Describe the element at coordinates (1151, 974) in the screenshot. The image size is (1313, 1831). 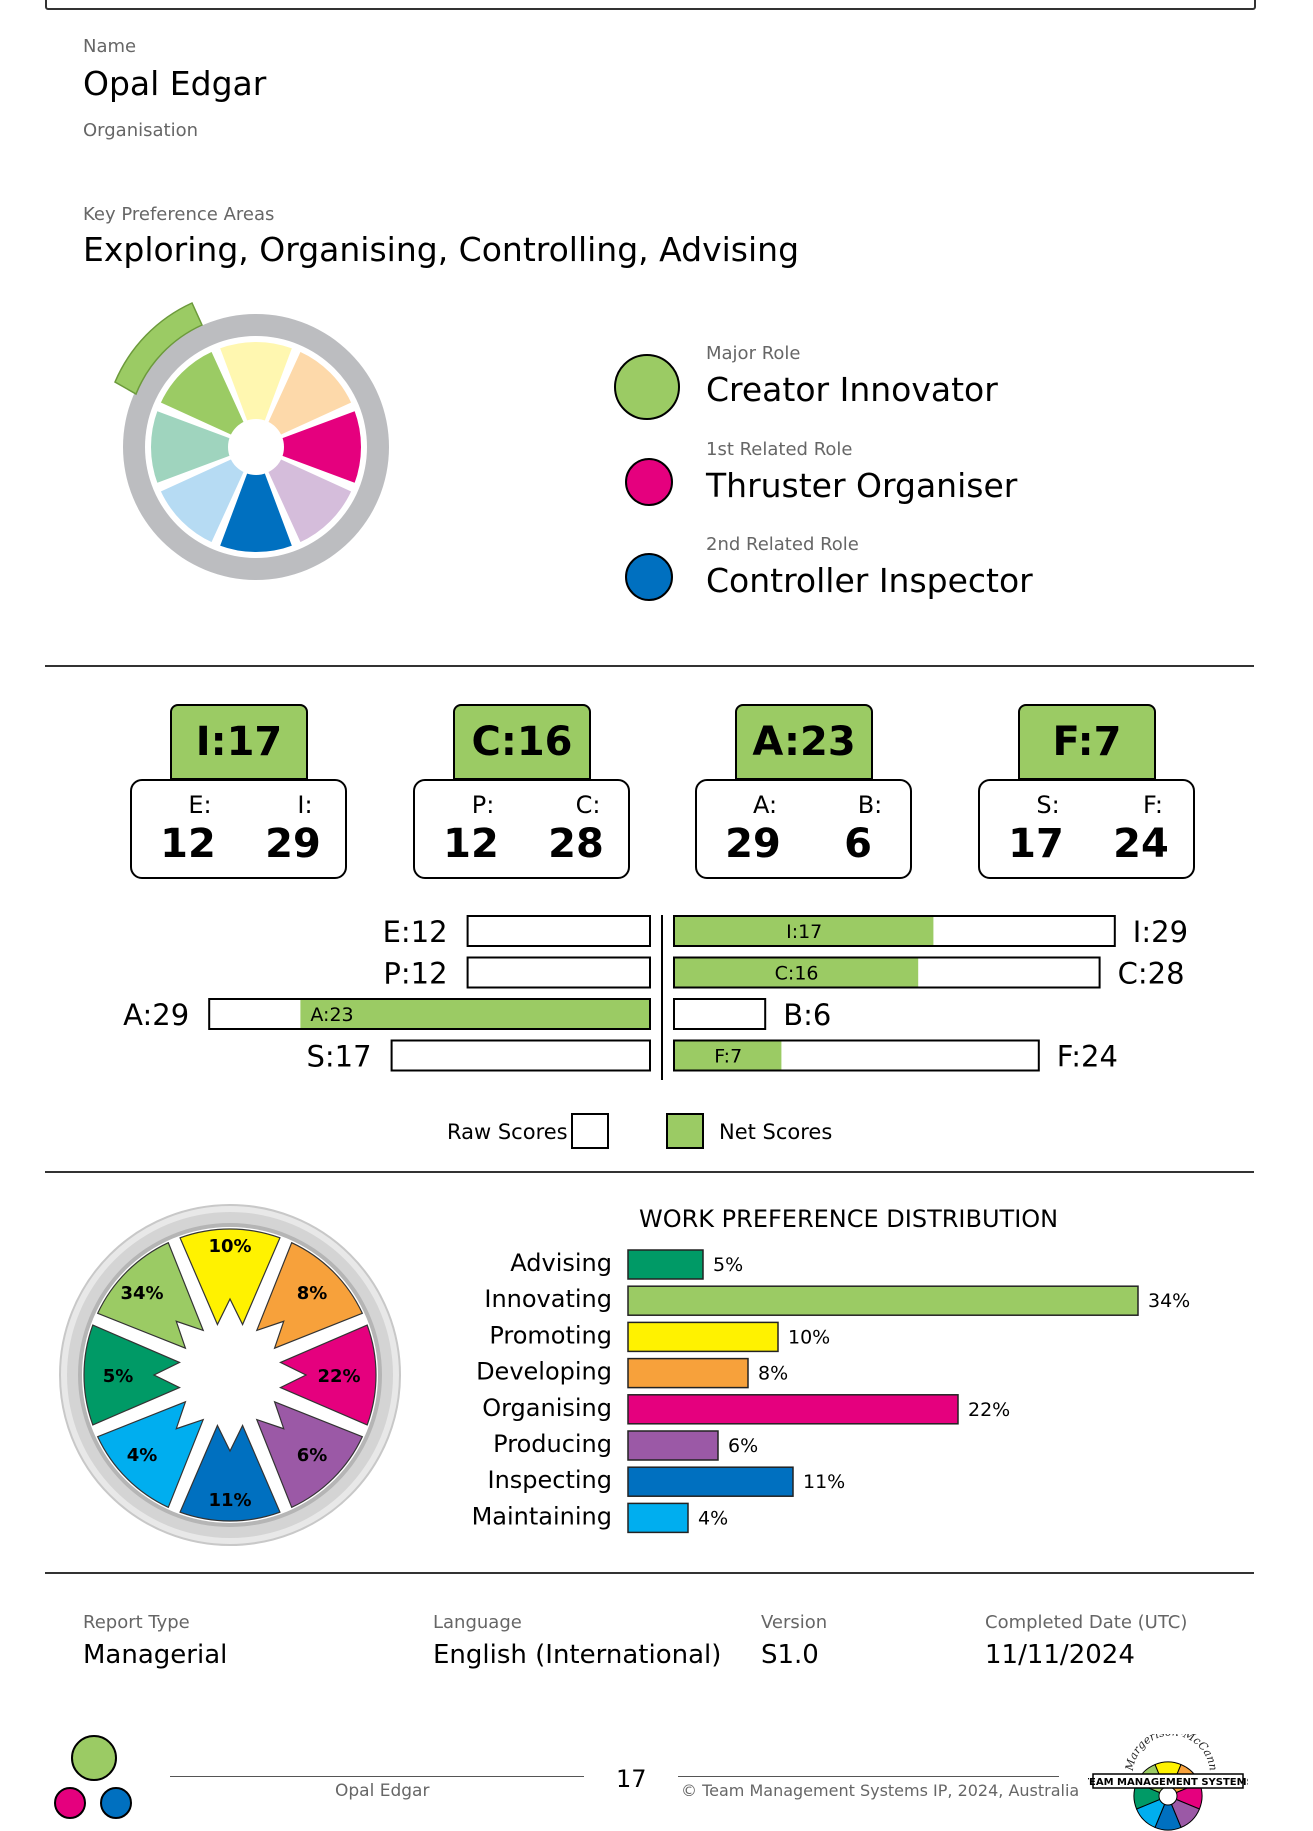
I see `raw-right-label: C:28` at that location.